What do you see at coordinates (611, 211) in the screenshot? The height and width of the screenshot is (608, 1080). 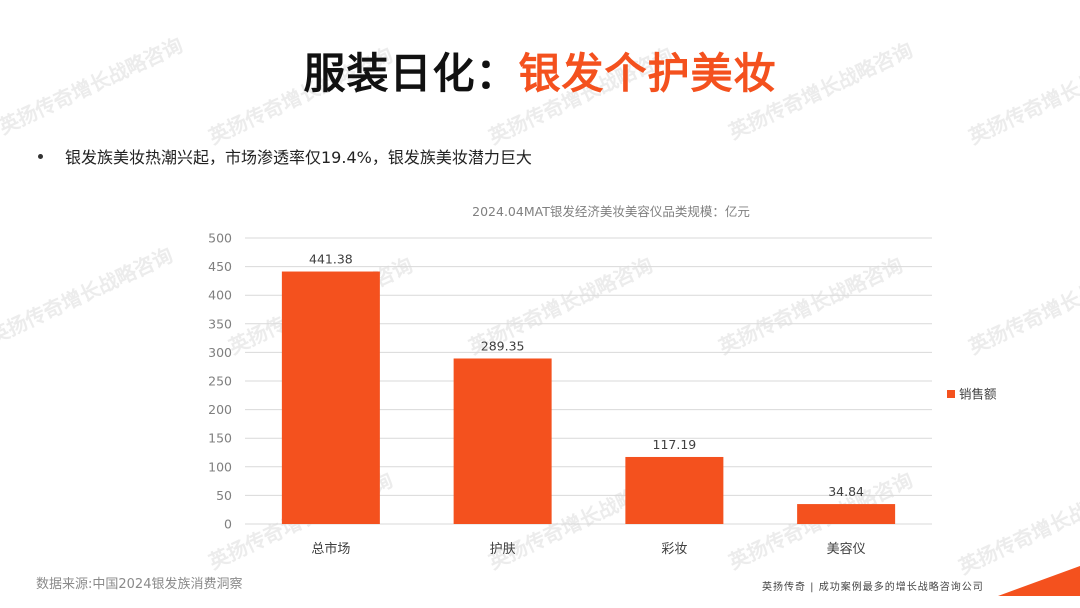 I see `chart-title: 2024.04MAT银发经济美妆美容仪品类规模：亿元` at bounding box center [611, 211].